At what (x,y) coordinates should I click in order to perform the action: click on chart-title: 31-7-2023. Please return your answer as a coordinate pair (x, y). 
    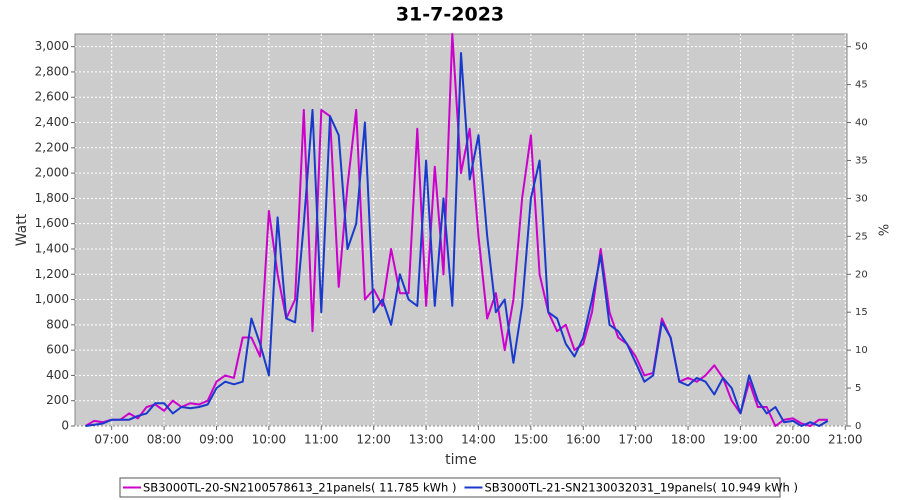
    Looking at the image, I should click on (450, 15).